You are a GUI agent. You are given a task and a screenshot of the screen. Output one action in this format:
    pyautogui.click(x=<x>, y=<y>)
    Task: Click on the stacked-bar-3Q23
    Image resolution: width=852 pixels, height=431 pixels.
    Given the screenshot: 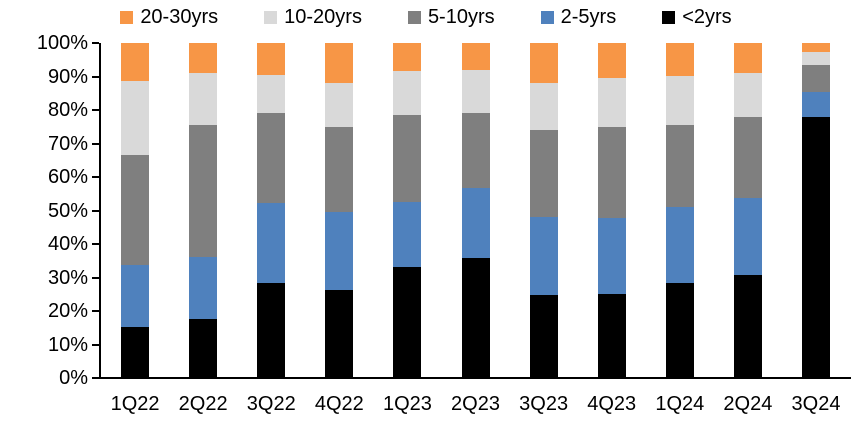 What is the action you would take?
    pyautogui.click(x=543, y=210)
    